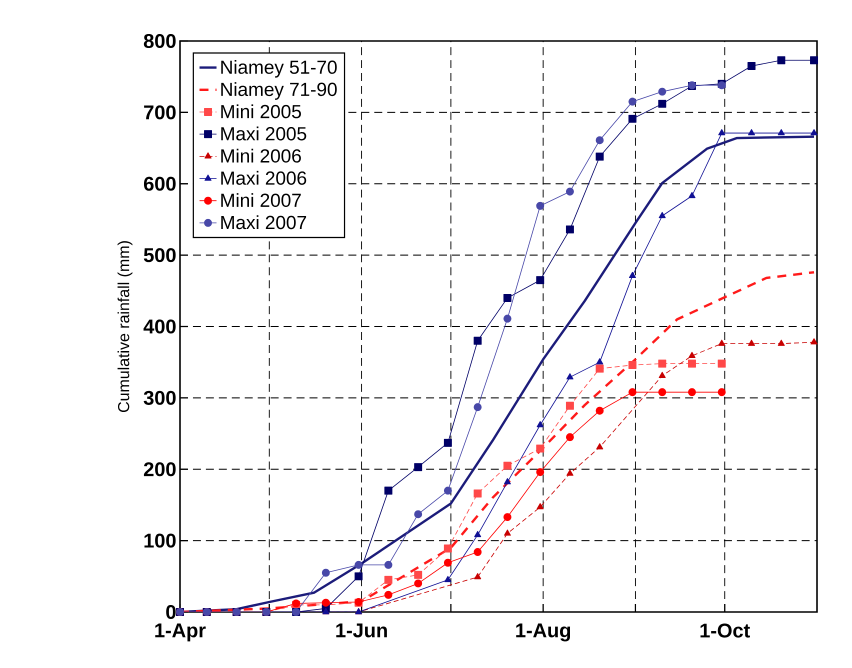  Describe the element at coordinates (125, 326) in the screenshot. I see `y-axis-title: Cumulative rainfall (mm)` at that location.